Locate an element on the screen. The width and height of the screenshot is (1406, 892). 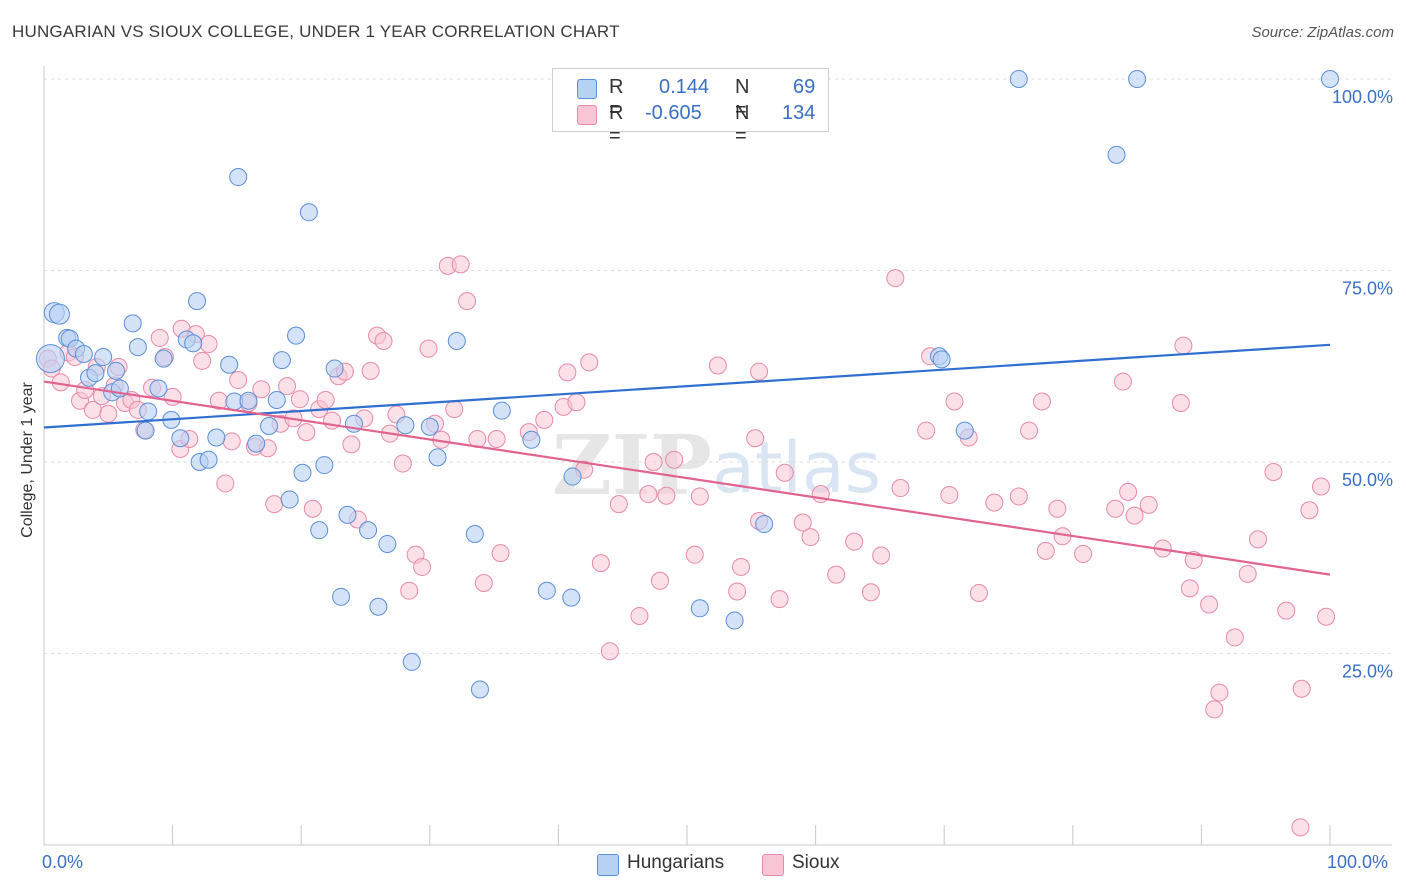
x-tick-label-max: 100.0% is located at coordinates (1358, 862).